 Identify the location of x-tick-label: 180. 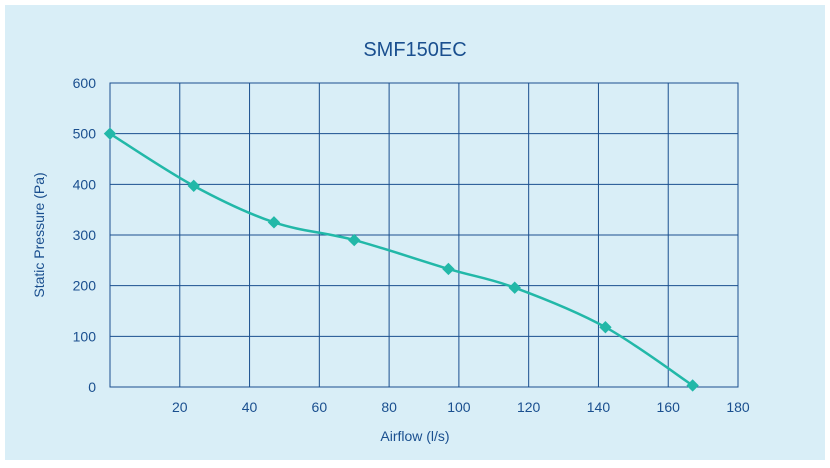
(738, 407).